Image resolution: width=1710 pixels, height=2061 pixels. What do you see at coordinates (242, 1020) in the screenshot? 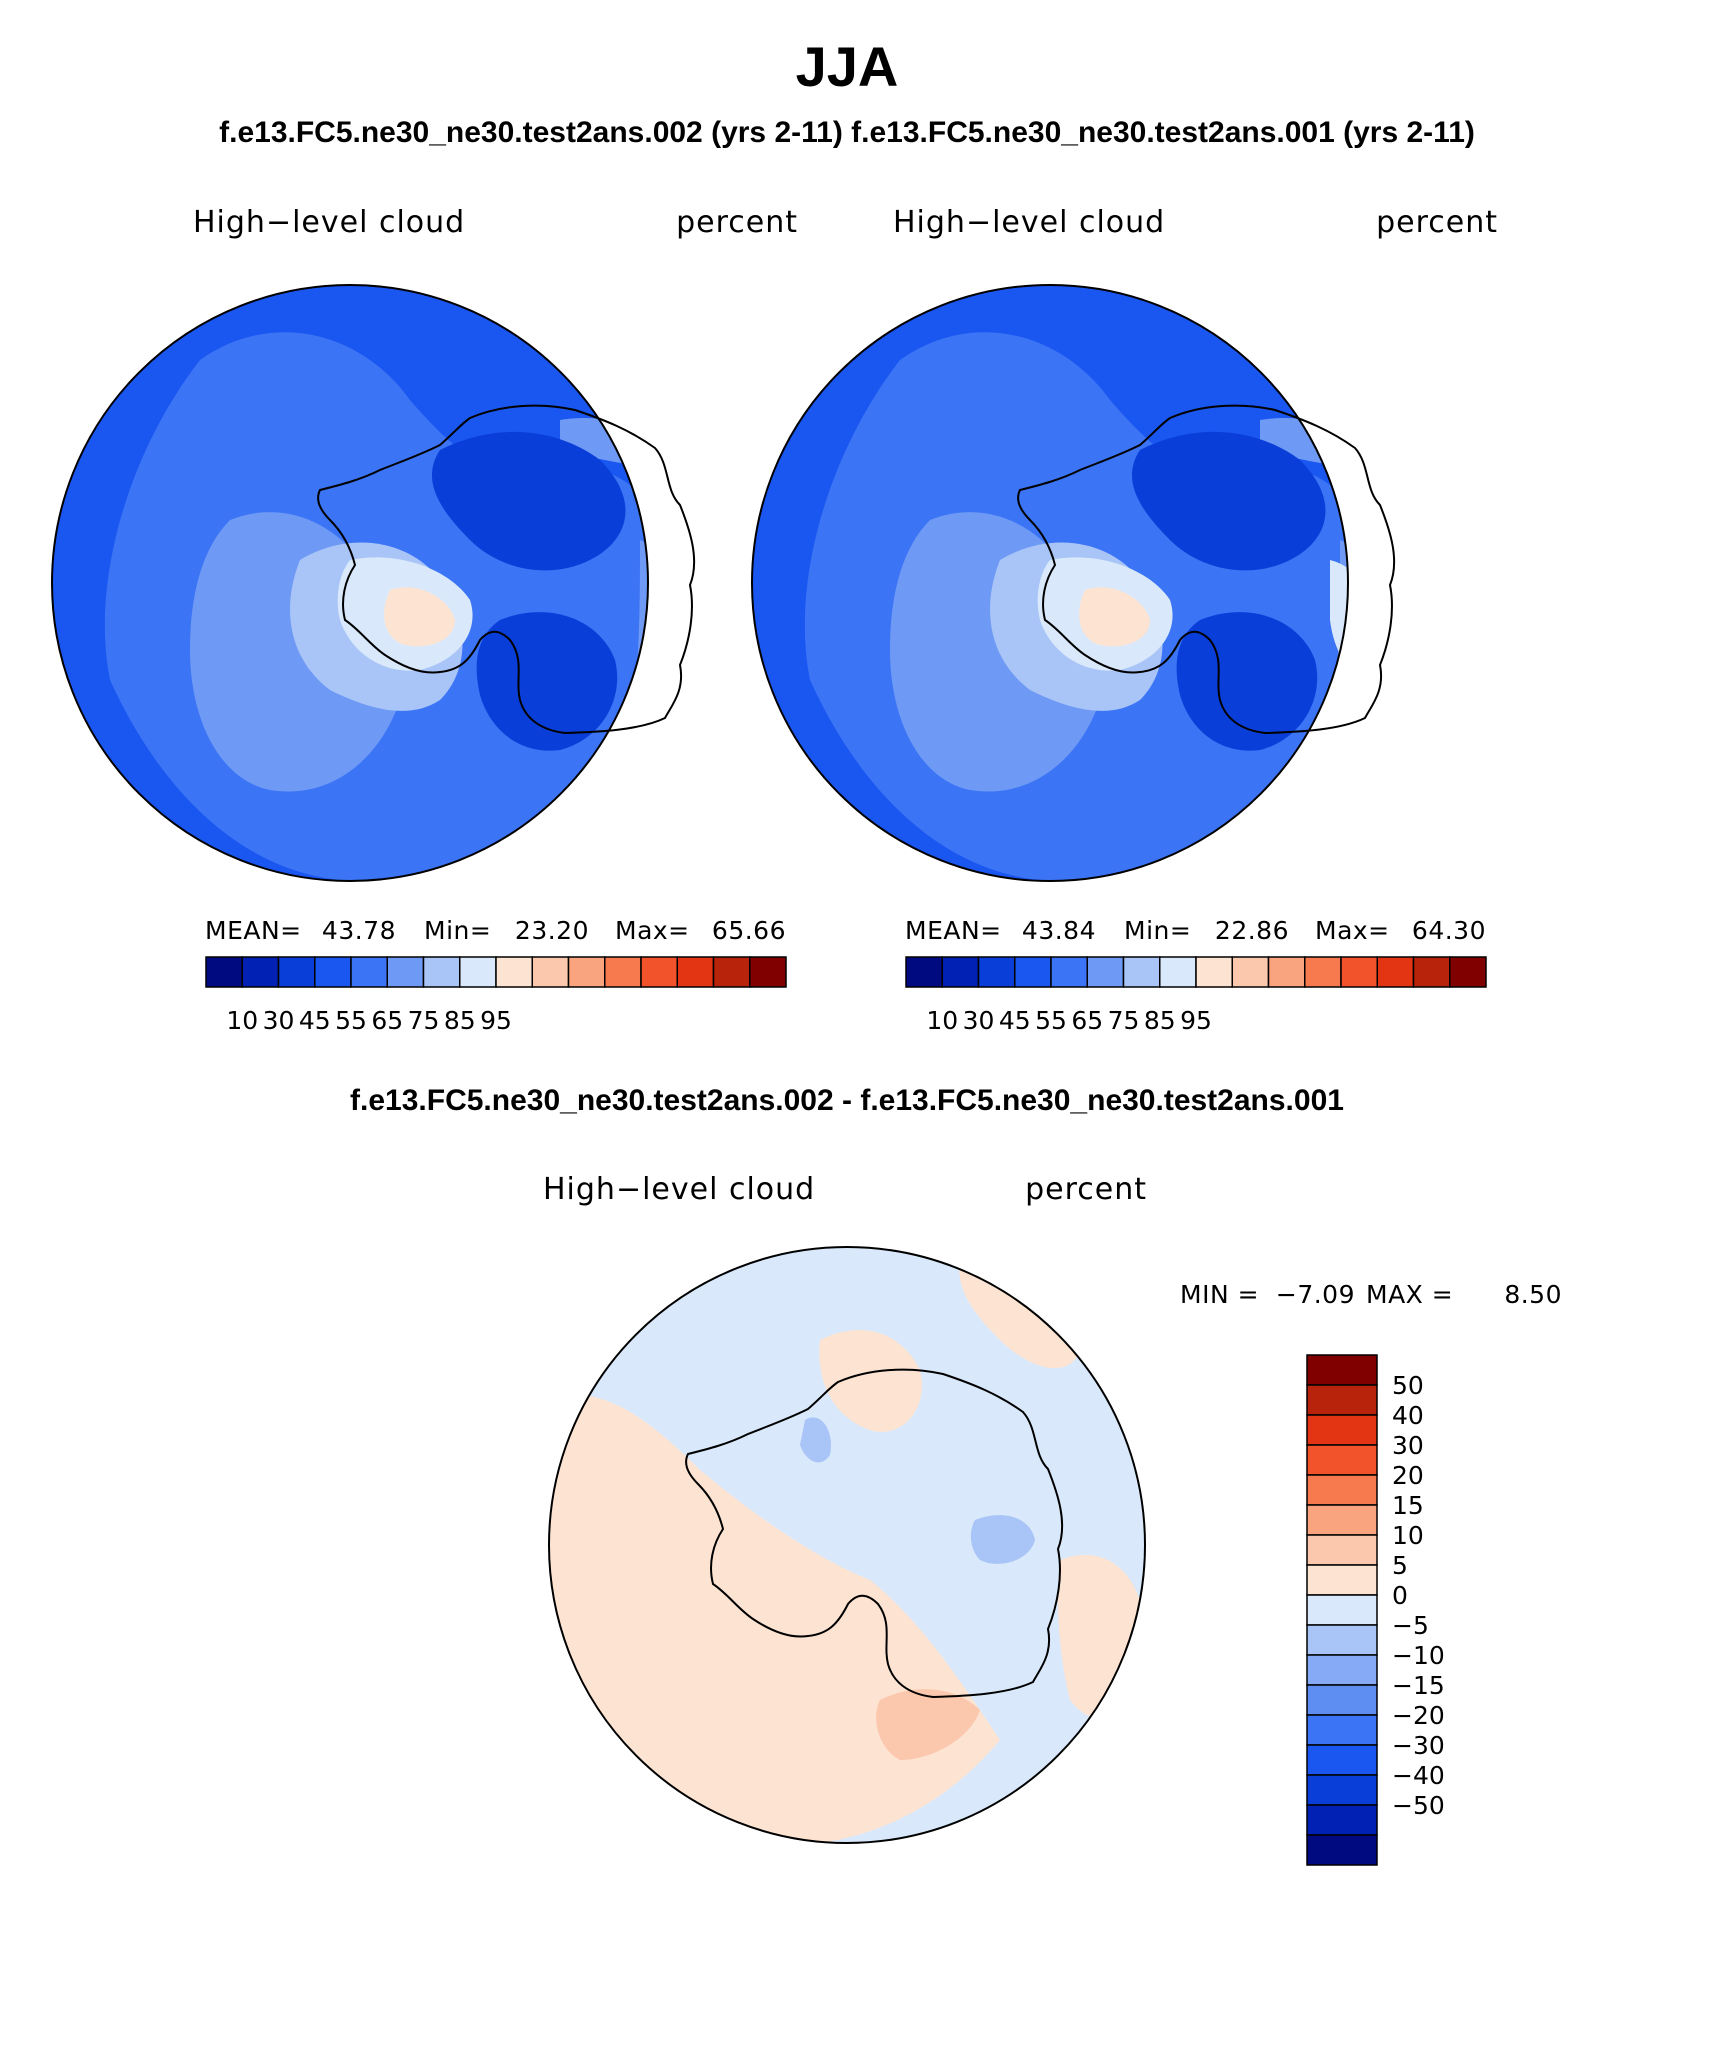
I see `colorbar-a-tick-label: 10` at bounding box center [242, 1020].